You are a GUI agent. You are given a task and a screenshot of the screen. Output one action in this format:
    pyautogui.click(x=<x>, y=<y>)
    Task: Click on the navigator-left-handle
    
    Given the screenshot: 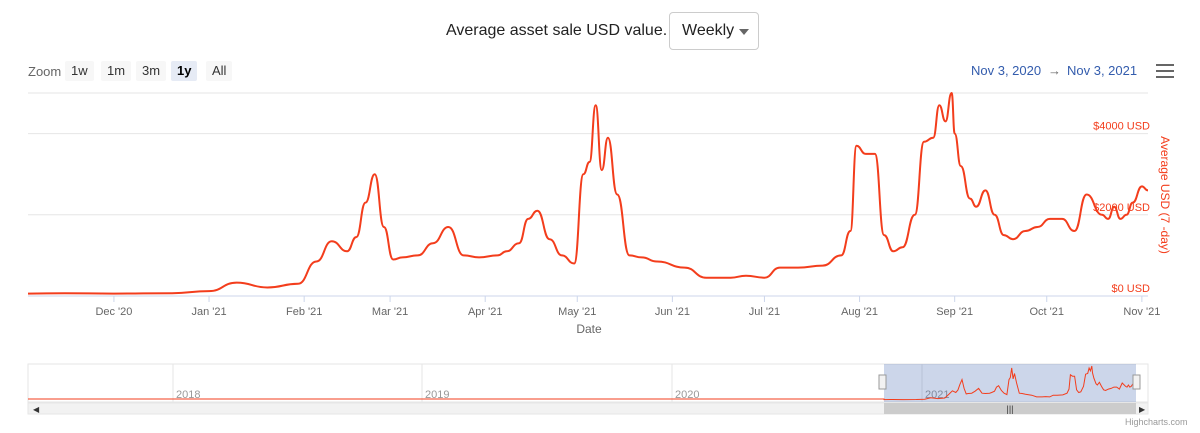 What is the action you would take?
    pyautogui.click(x=882, y=382)
    